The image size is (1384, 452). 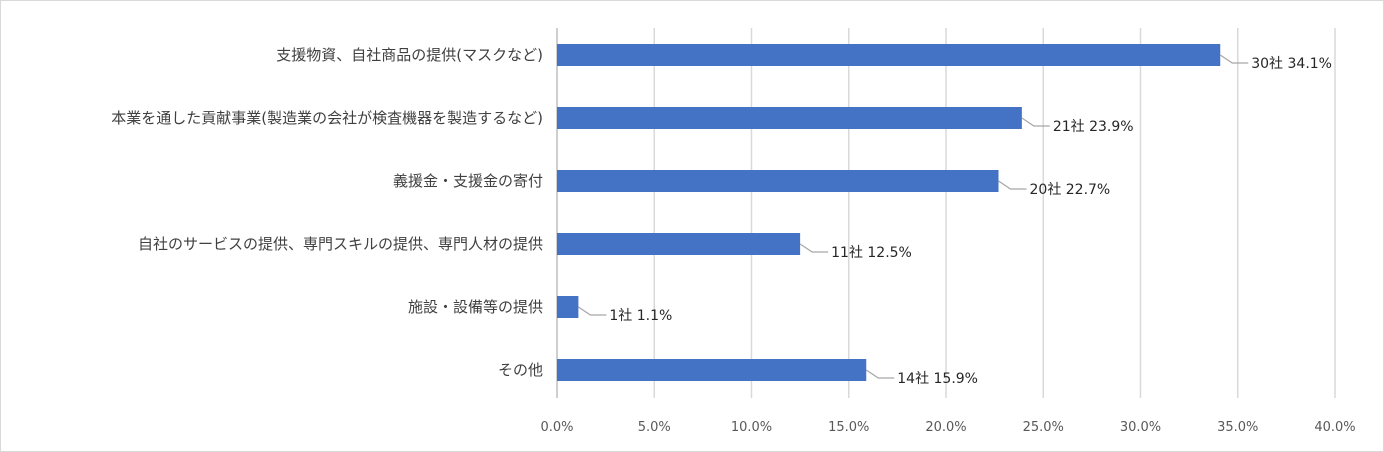 What do you see at coordinates (1140, 427) in the screenshot?
I see `x-tick-label: 30.0%` at bounding box center [1140, 427].